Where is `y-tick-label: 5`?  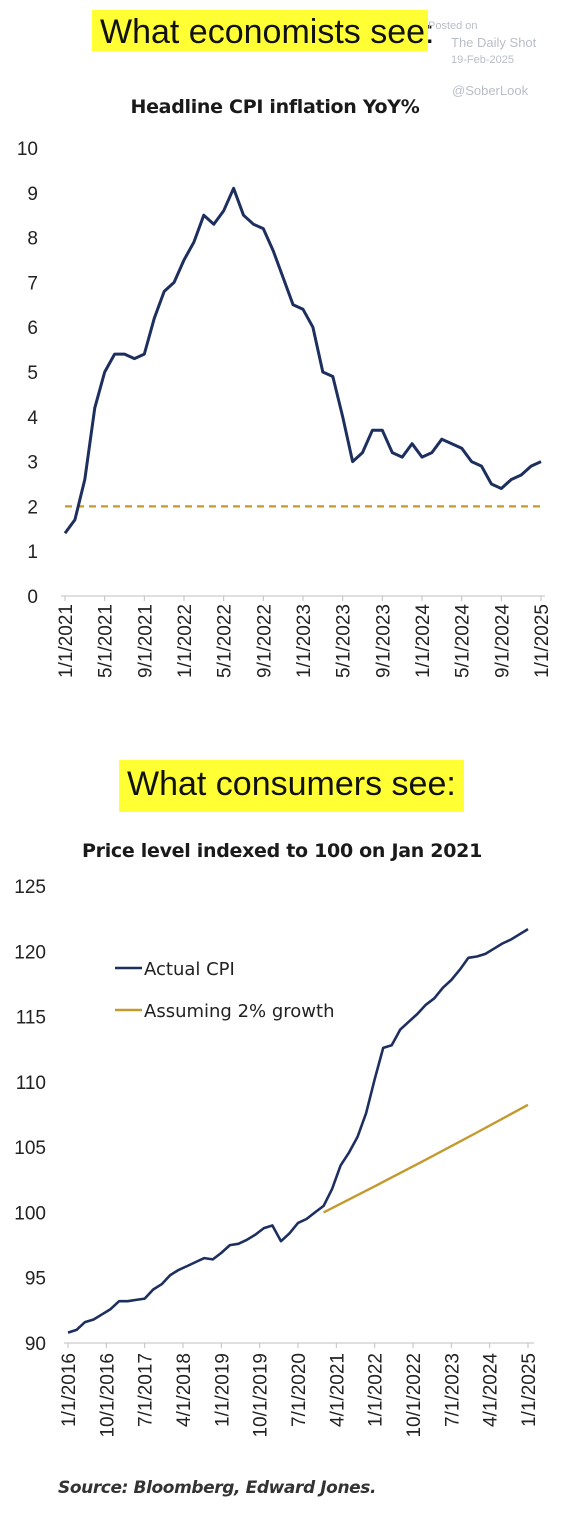 y-tick-label: 5 is located at coordinates (32, 373).